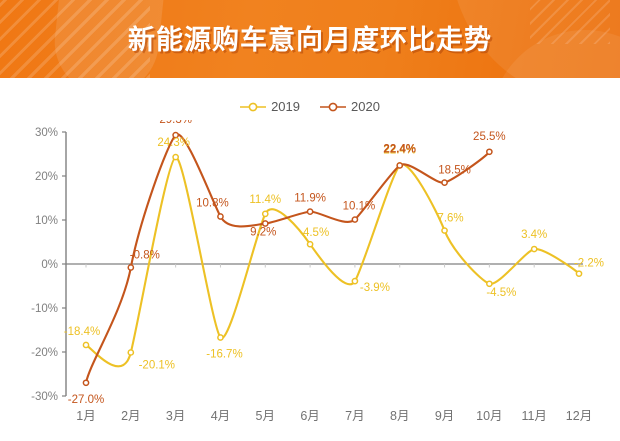 The image size is (620, 441). What do you see at coordinates (375, 288) in the screenshot?
I see `data-label-2019: -3.9%` at bounding box center [375, 288].